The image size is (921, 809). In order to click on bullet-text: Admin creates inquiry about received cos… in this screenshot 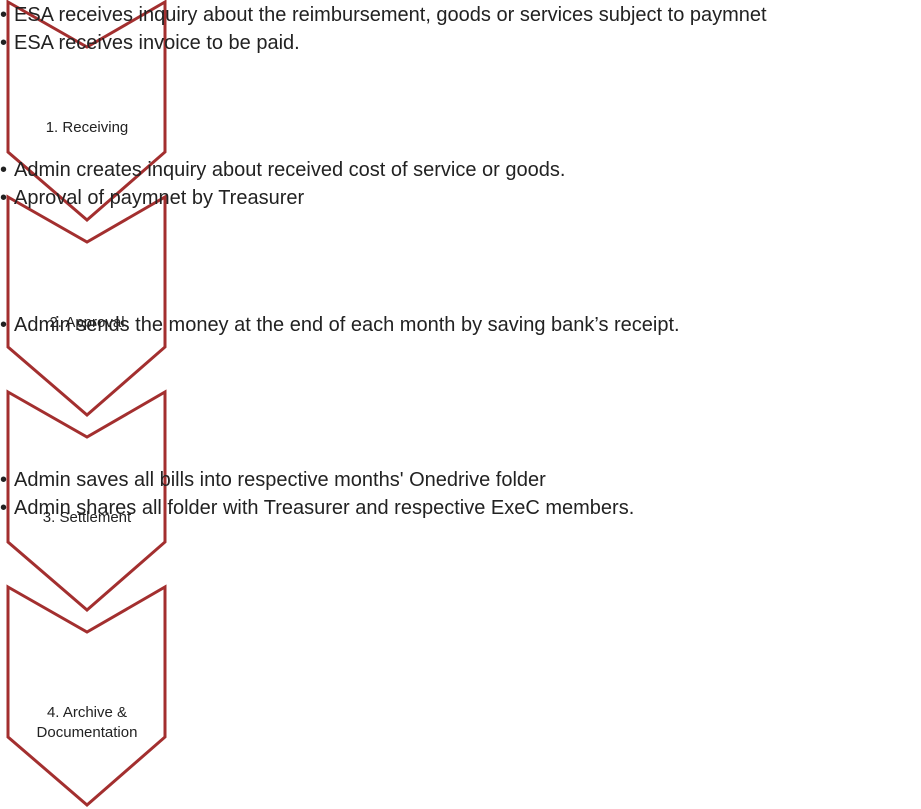, I will do `click(460, 170)`.